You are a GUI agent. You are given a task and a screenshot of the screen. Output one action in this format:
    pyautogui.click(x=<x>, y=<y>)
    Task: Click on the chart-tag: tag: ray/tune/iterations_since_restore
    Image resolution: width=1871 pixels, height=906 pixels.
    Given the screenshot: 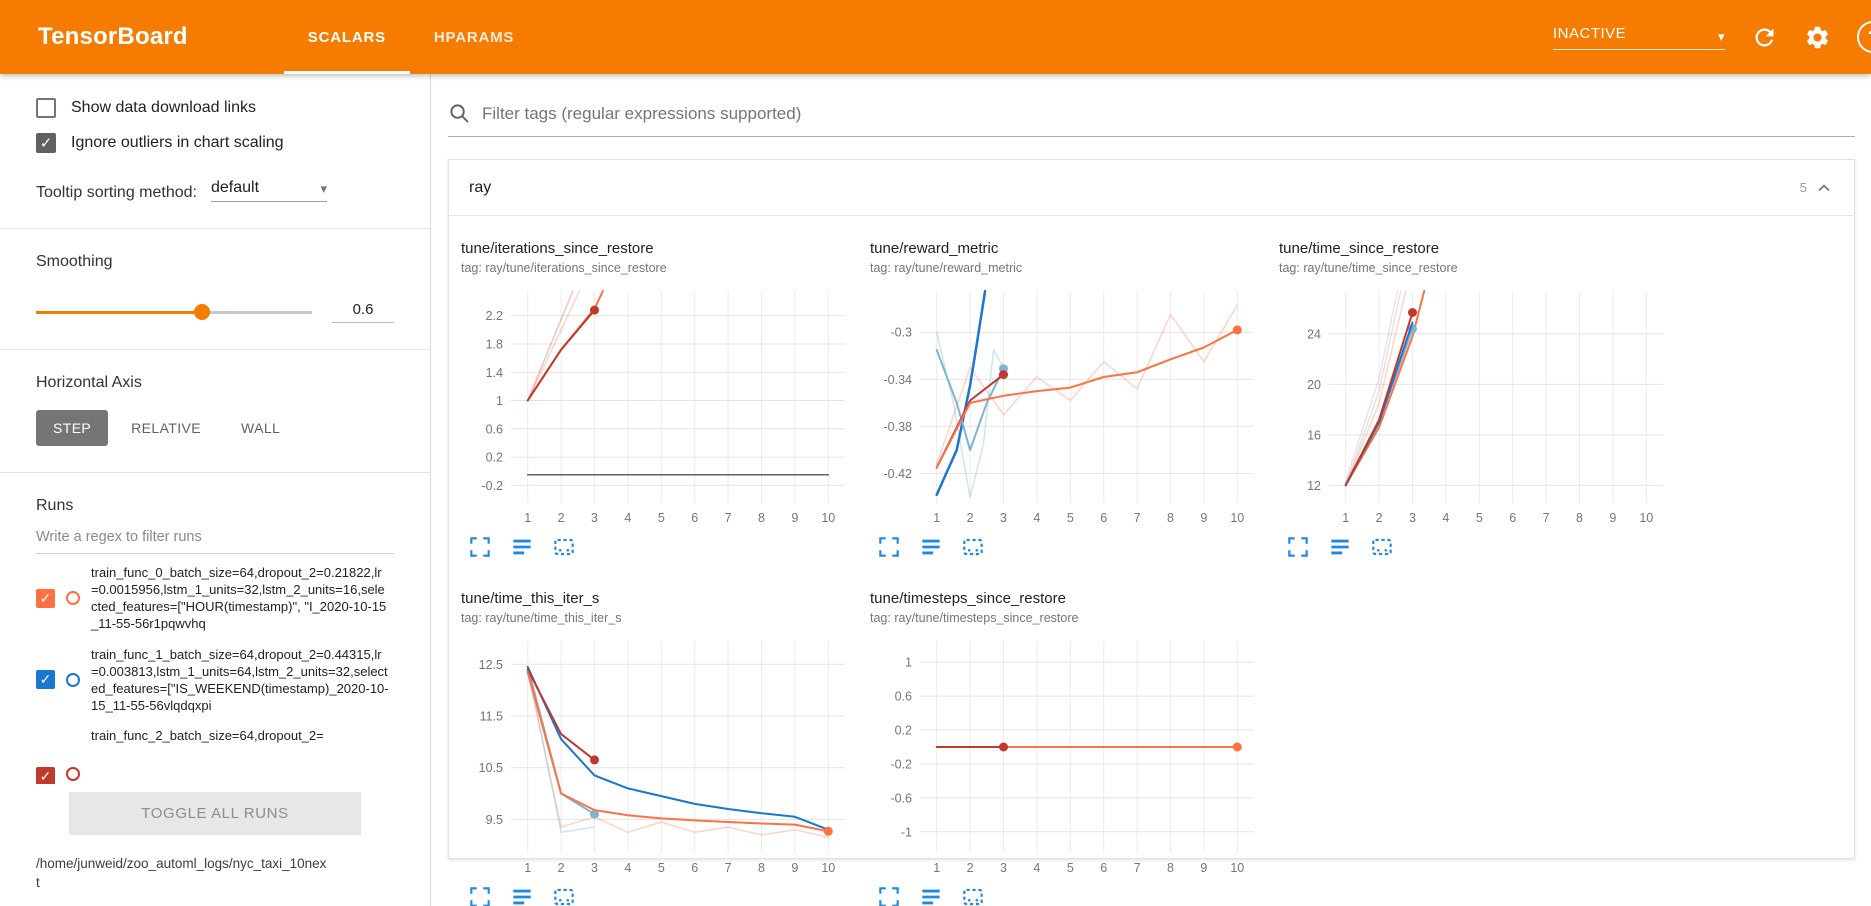 What is the action you would take?
    pyautogui.click(x=564, y=268)
    